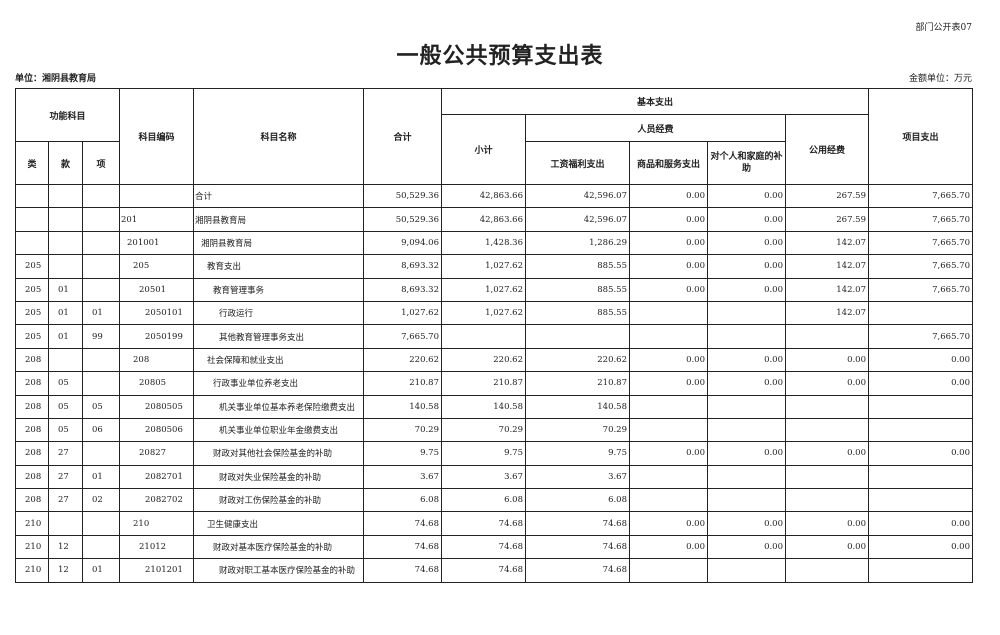 The width and height of the screenshot is (1000, 635). Describe the element at coordinates (156, 453) in the screenshot. I see `cell-code: 20827` at that location.